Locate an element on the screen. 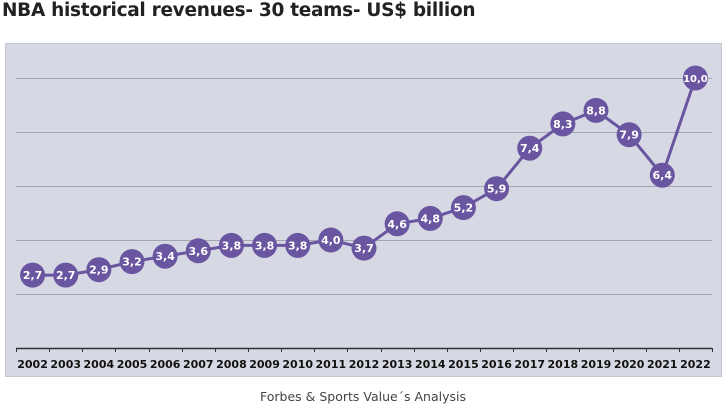  data-label-2006: 3,4 is located at coordinates (165, 256).